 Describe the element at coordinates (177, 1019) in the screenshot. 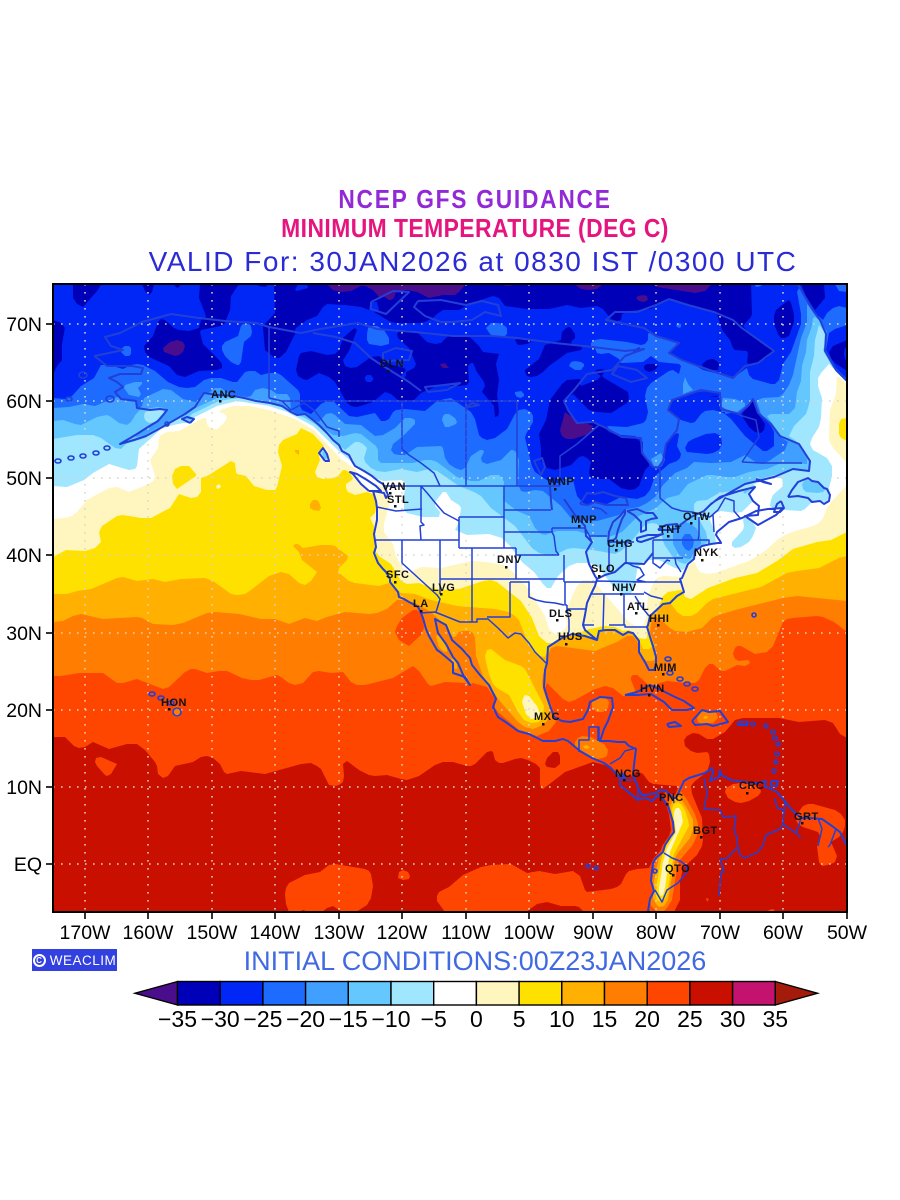

I see `svg-text: −35` at that location.